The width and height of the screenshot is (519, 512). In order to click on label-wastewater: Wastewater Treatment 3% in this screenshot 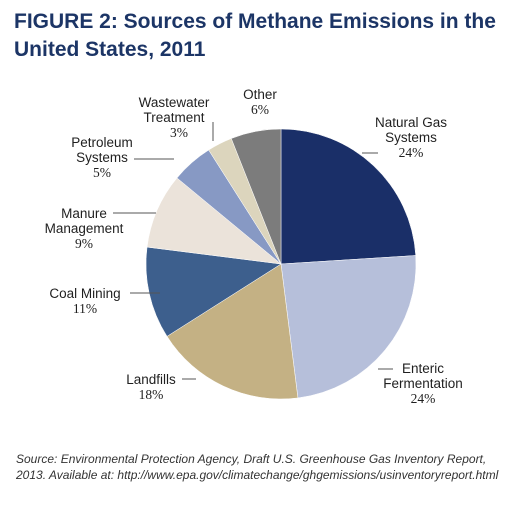, I will do `click(174, 117)`.